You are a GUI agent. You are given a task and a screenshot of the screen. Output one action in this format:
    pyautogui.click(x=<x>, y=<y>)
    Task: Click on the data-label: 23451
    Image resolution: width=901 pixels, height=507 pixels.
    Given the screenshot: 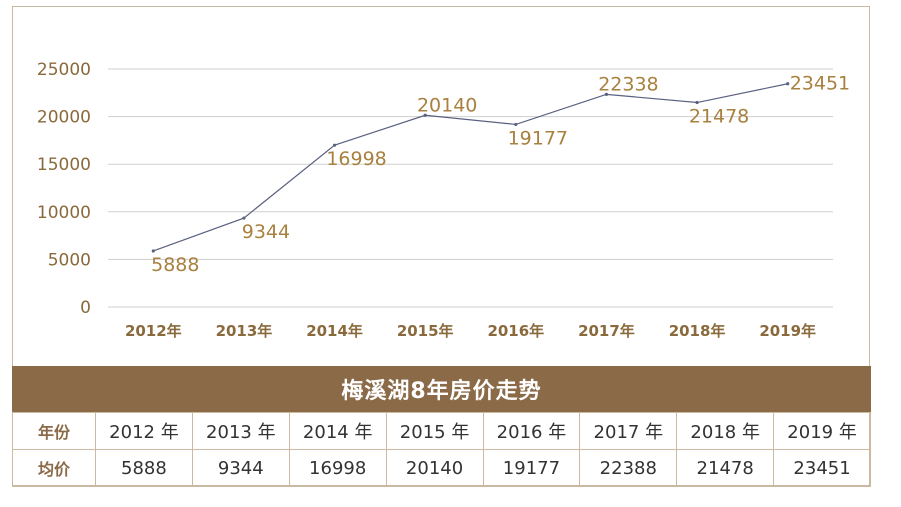 What is the action you would take?
    pyautogui.click(x=820, y=84)
    